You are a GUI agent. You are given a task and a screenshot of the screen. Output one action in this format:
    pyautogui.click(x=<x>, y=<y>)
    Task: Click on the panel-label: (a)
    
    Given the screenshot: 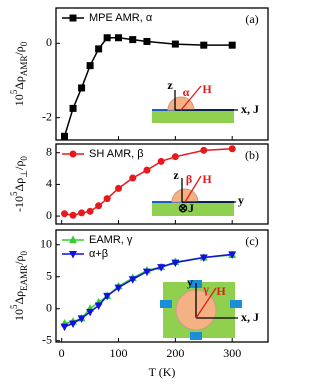 What is the action you would take?
    pyautogui.click(x=251, y=19)
    